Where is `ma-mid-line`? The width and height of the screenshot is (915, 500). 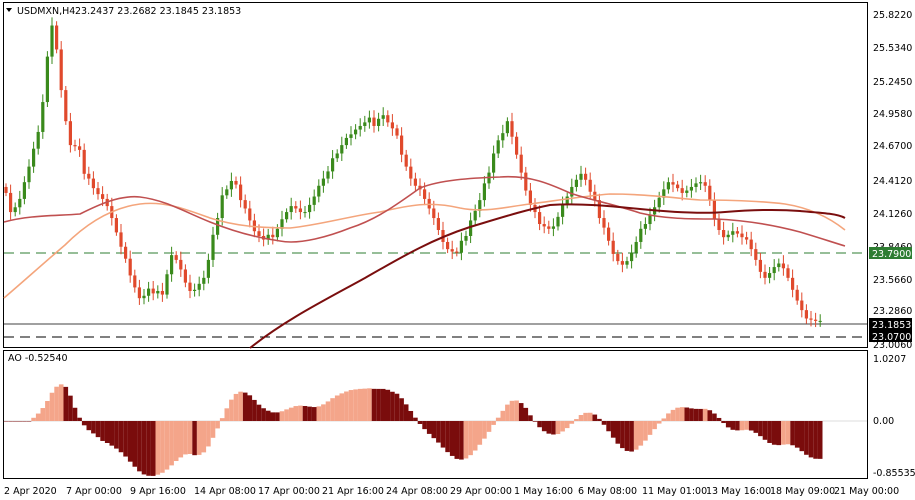
ma-mid-line is located at coordinates (424, 211).